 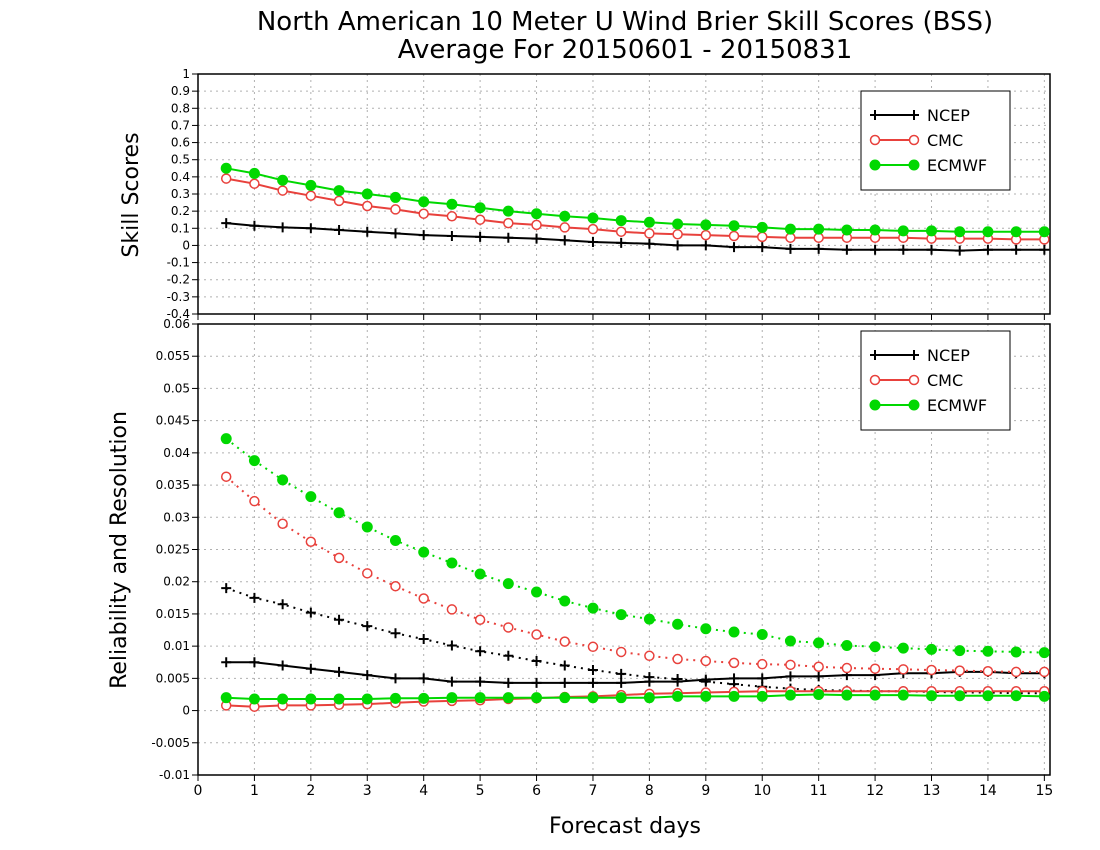 What do you see at coordinates (254, 791) in the screenshot?
I see `x-tick-label: 1` at bounding box center [254, 791].